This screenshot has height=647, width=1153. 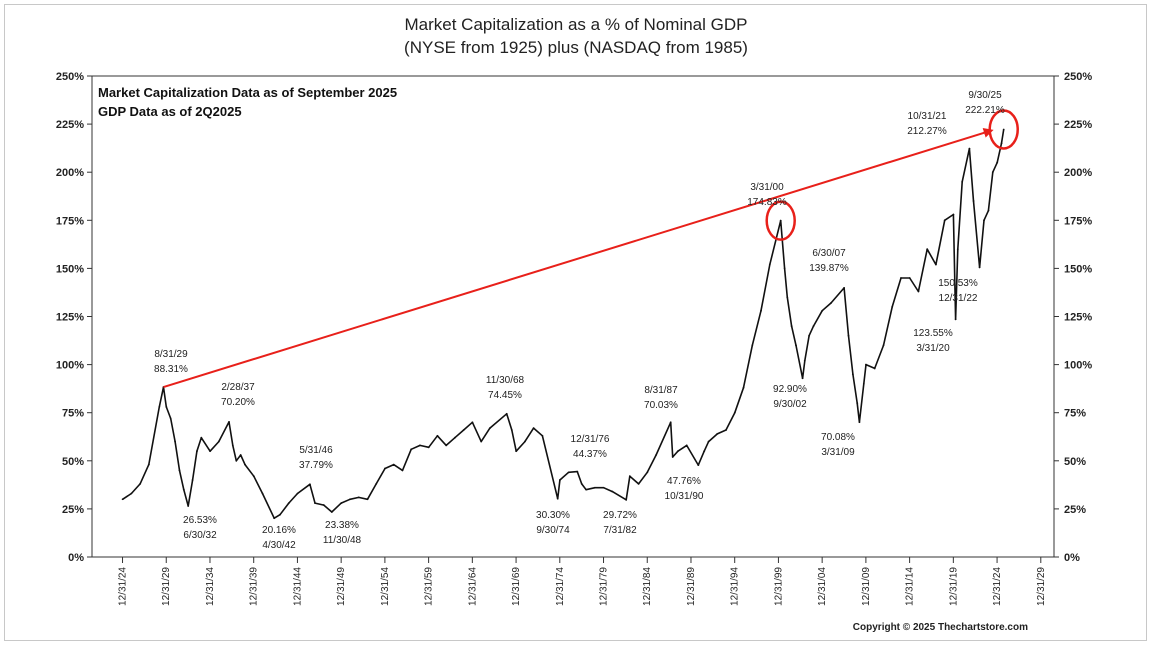 What do you see at coordinates (505, 395) in the screenshot?
I see `annotation-value: 74.45%` at bounding box center [505, 395].